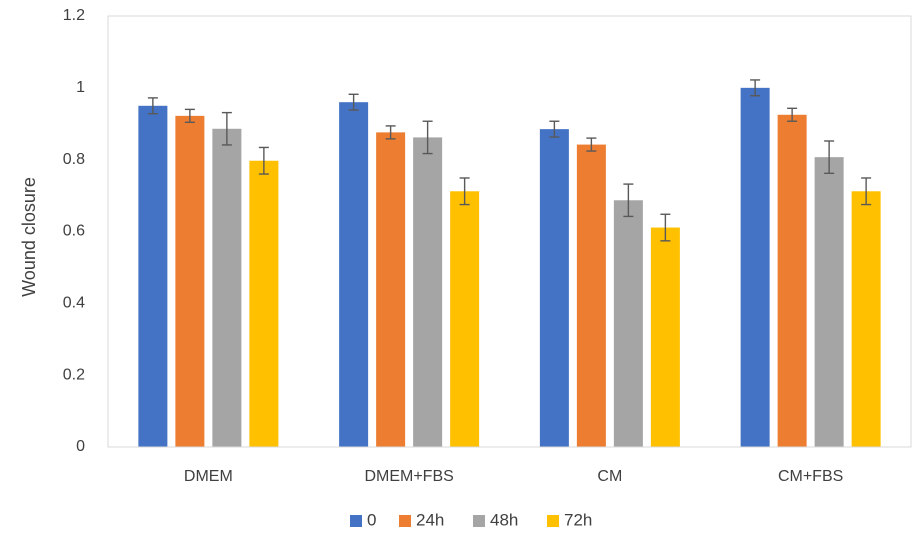 The width and height of the screenshot is (922, 547). Describe the element at coordinates (810, 476) in the screenshot. I see `x-category-label: CM+FBS` at that location.